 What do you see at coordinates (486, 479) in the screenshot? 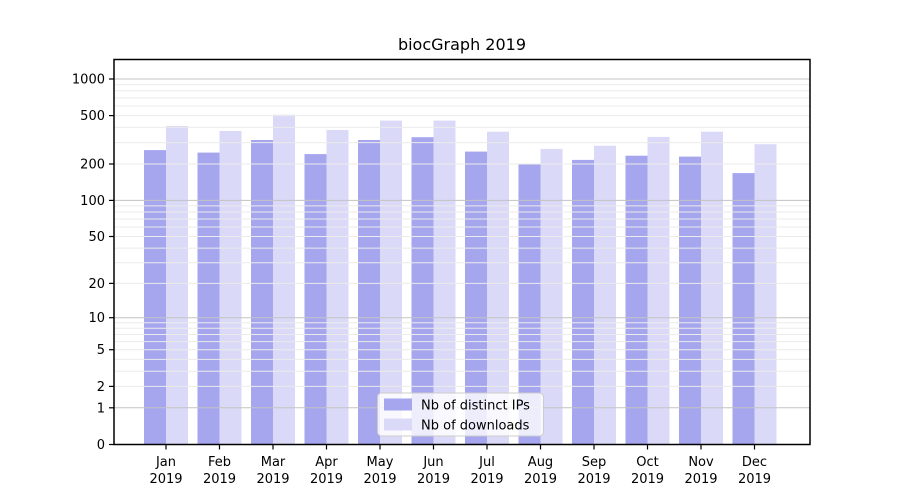
I see `x-tick-label-year-jul: 2019` at bounding box center [486, 479].